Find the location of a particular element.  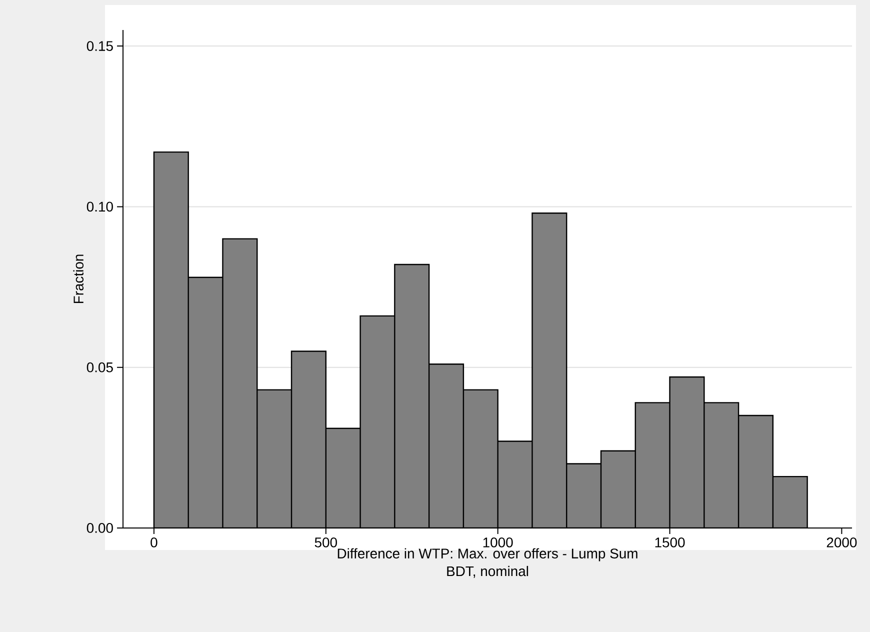

y-axis-title: Fraction is located at coordinates (78, 279).